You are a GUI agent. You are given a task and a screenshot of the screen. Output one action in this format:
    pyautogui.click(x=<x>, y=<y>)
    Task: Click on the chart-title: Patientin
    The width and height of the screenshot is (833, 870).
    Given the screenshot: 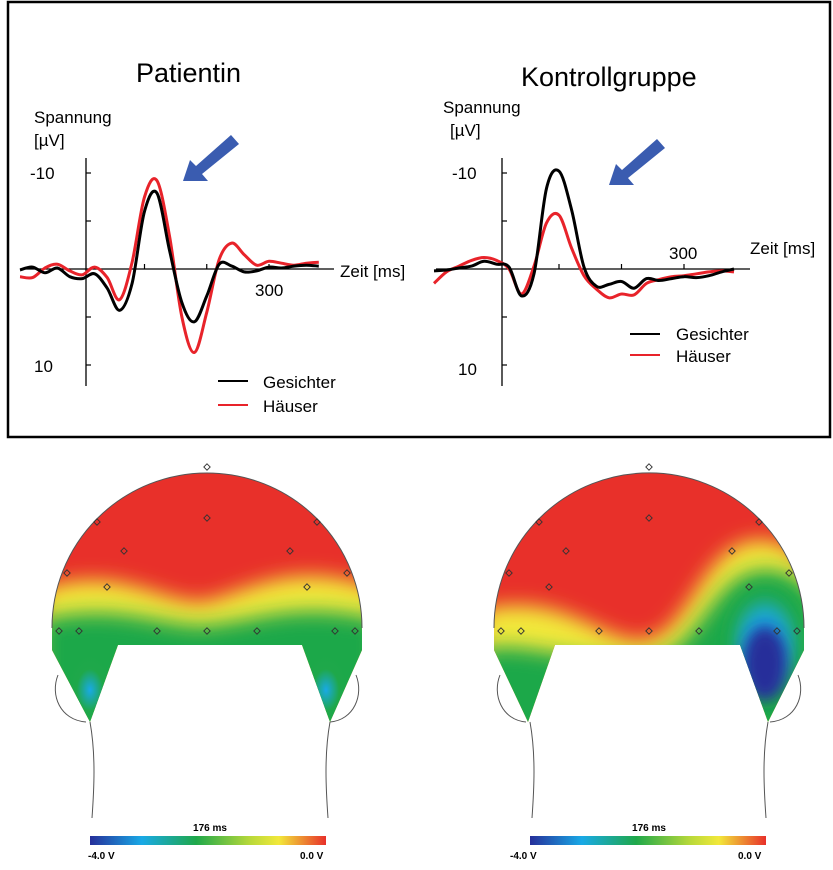 What is the action you would take?
    pyautogui.click(x=188, y=73)
    